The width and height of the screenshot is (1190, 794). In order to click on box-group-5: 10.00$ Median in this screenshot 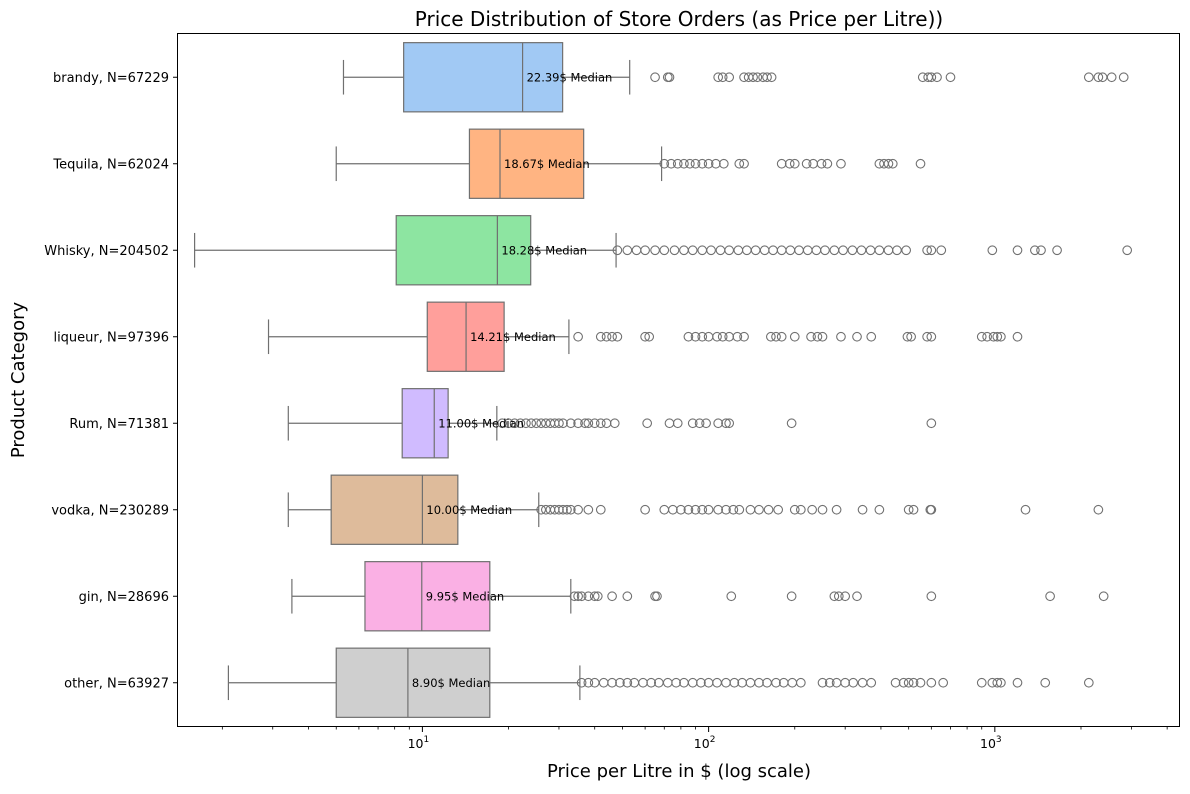, I will do `click(695, 509)`.